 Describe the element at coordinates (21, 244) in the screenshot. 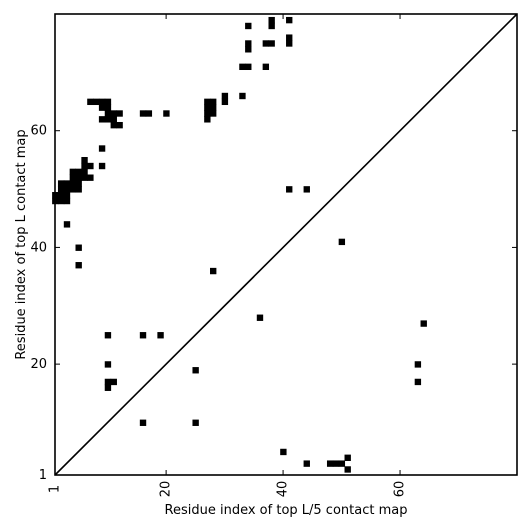

I see `y-axis-title: Residue index of top L contact map` at that location.